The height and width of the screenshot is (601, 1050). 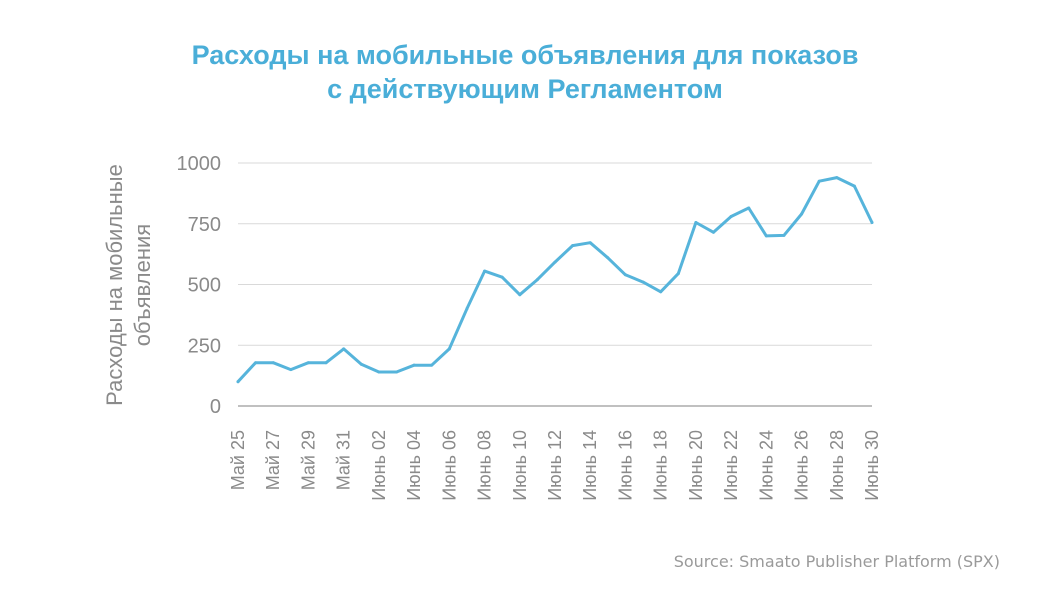 I want to click on x-tick-label: Май 31, so click(x=344, y=460).